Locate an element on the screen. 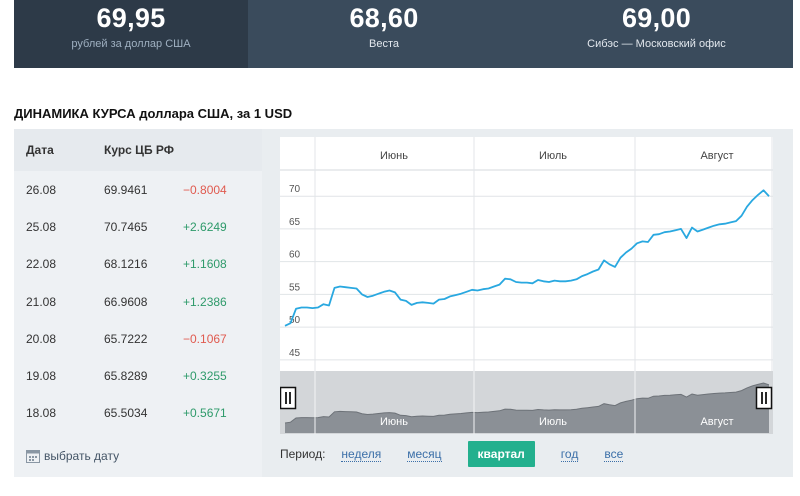 The width and height of the screenshot is (800, 496). row-change: +0.3255 is located at coordinates (205, 376).